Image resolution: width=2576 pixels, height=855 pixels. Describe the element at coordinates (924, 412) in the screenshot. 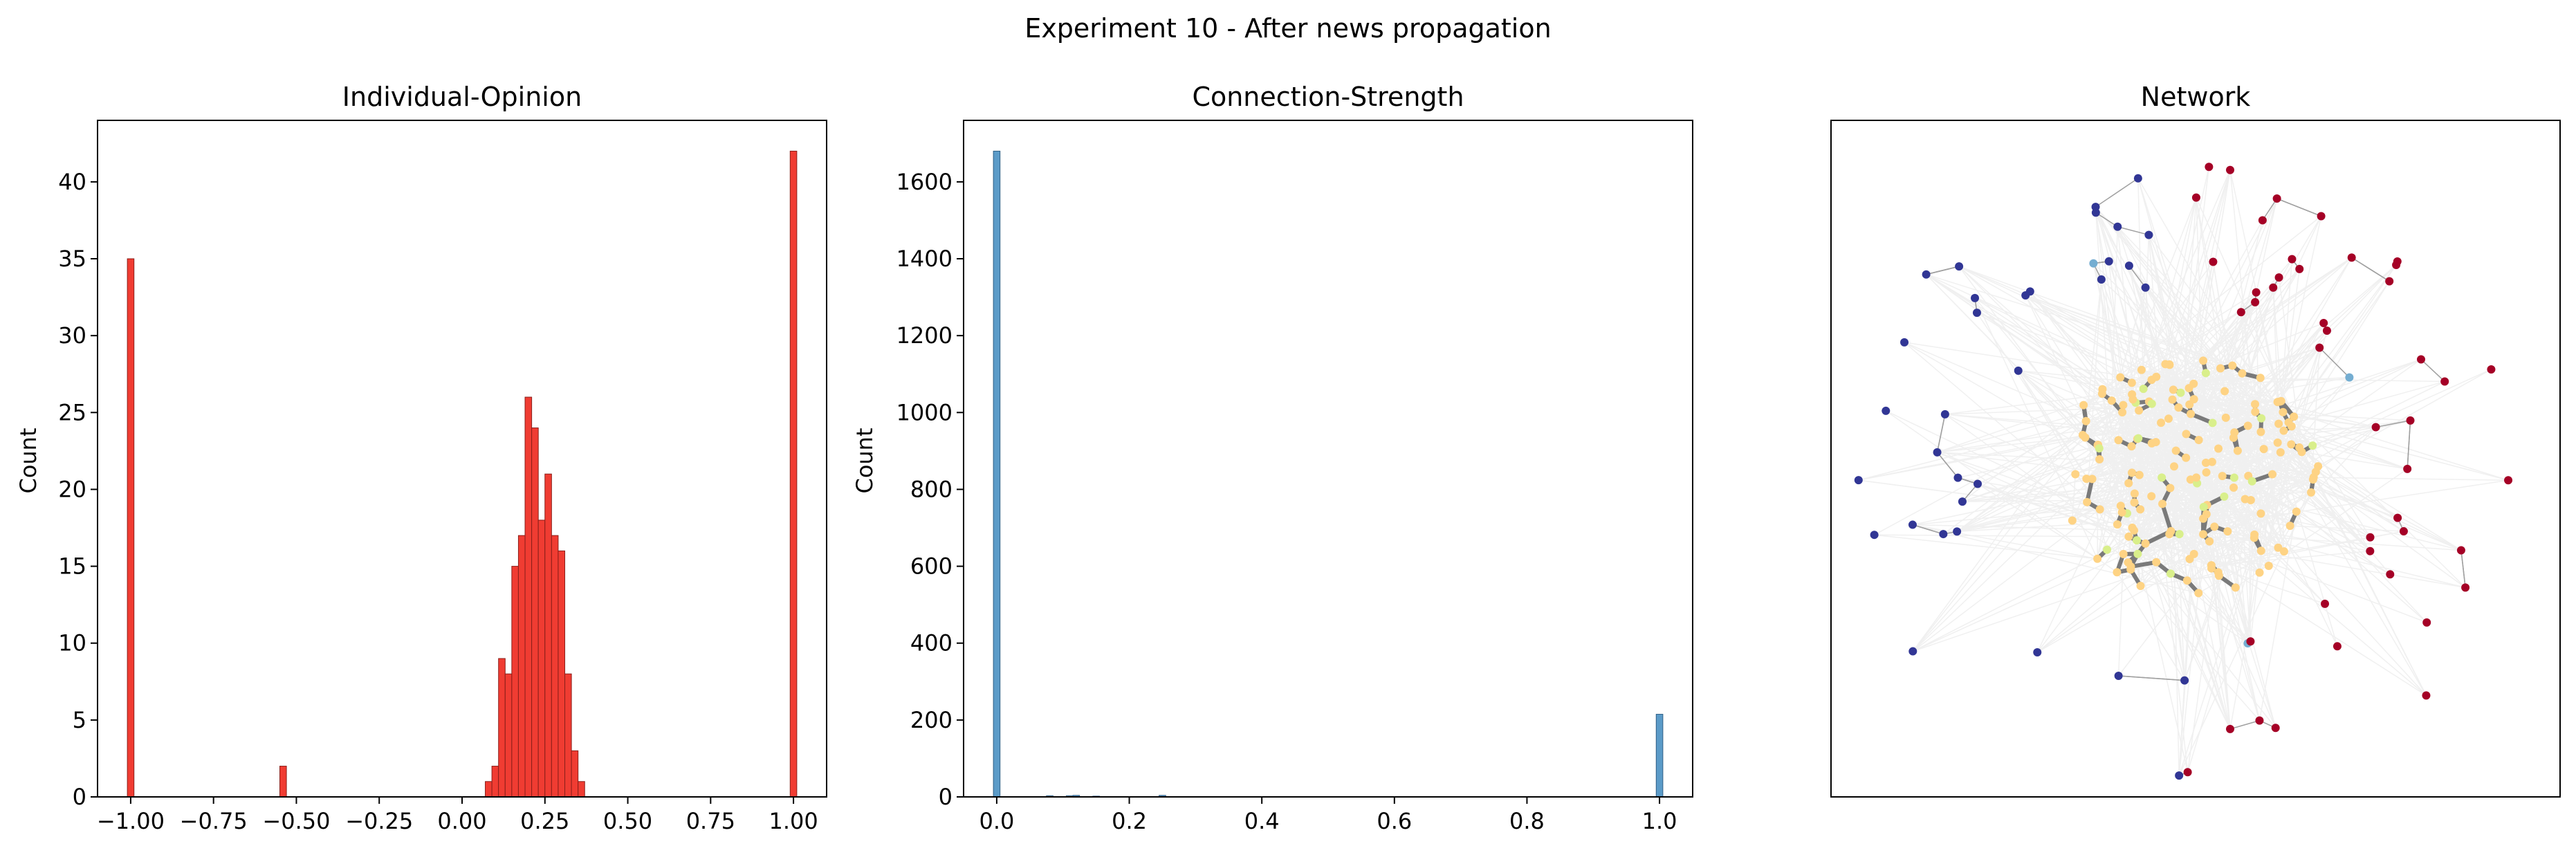

I see `strength-y-tick-label: 1000` at that location.